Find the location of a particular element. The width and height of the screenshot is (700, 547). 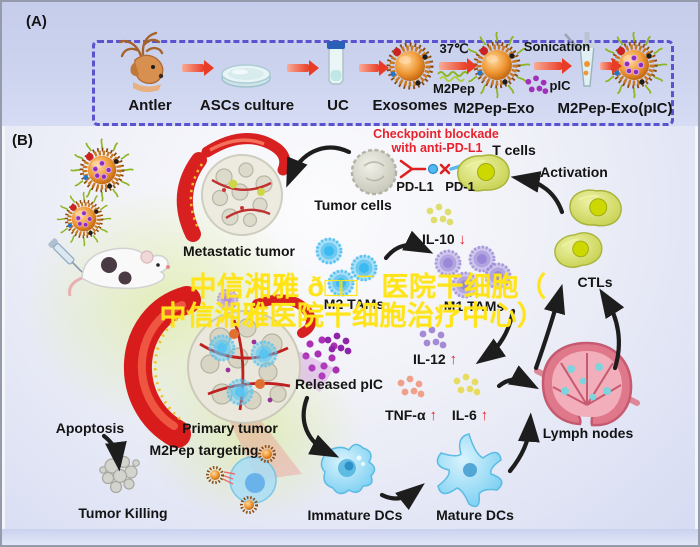

label-t-cells: T cells is located at coordinates (514, 150).